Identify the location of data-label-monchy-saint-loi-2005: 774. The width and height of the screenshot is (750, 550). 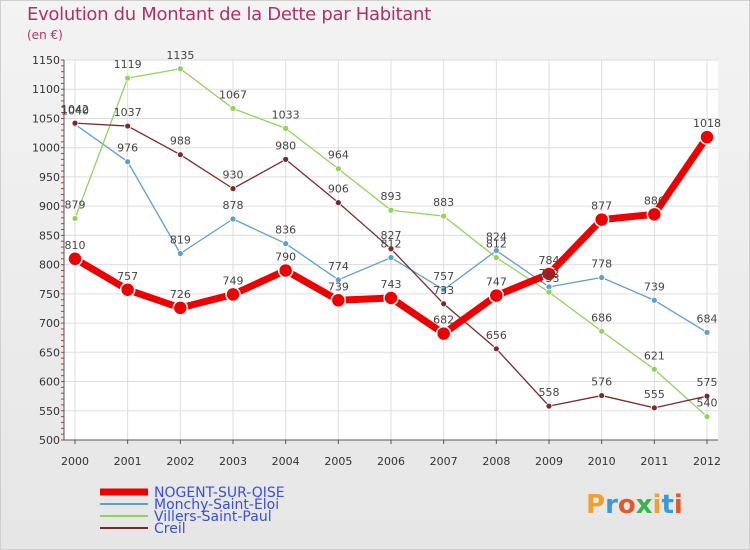
(338, 266).